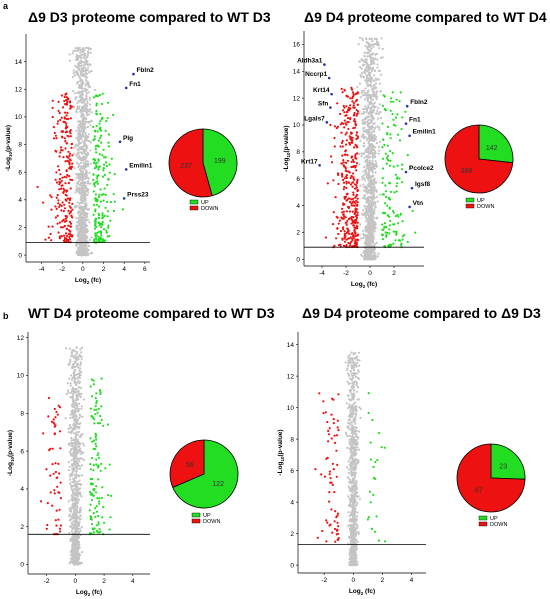 The width and height of the screenshot is (550, 599). What do you see at coordinates (141, 165) in the screenshot?
I see `gene-label: Emilin1` at bounding box center [141, 165].